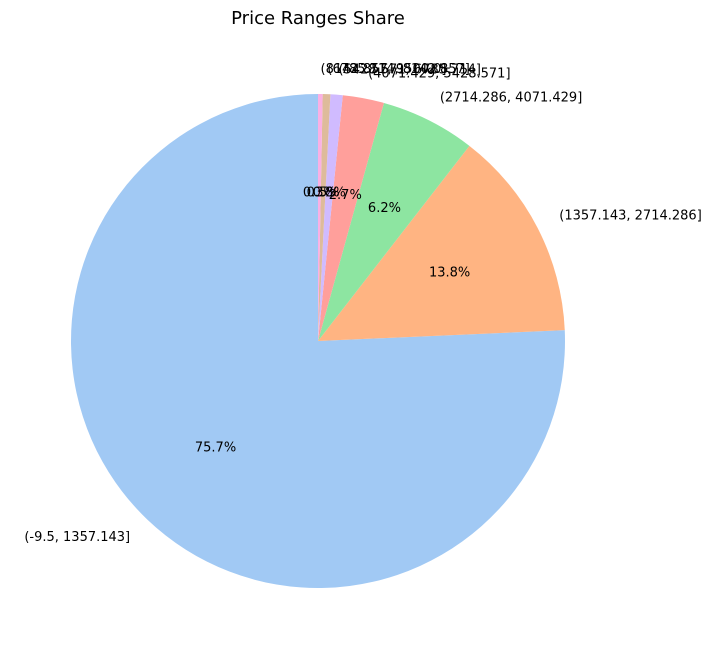  I want to click on slice-percent-label: 0.3%, so click(319, 192).